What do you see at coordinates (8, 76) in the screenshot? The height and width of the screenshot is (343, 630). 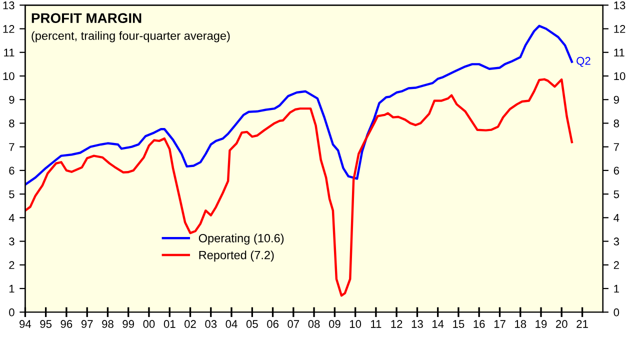 I see `y-tick-label: 10` at bounding box center [8, 76].